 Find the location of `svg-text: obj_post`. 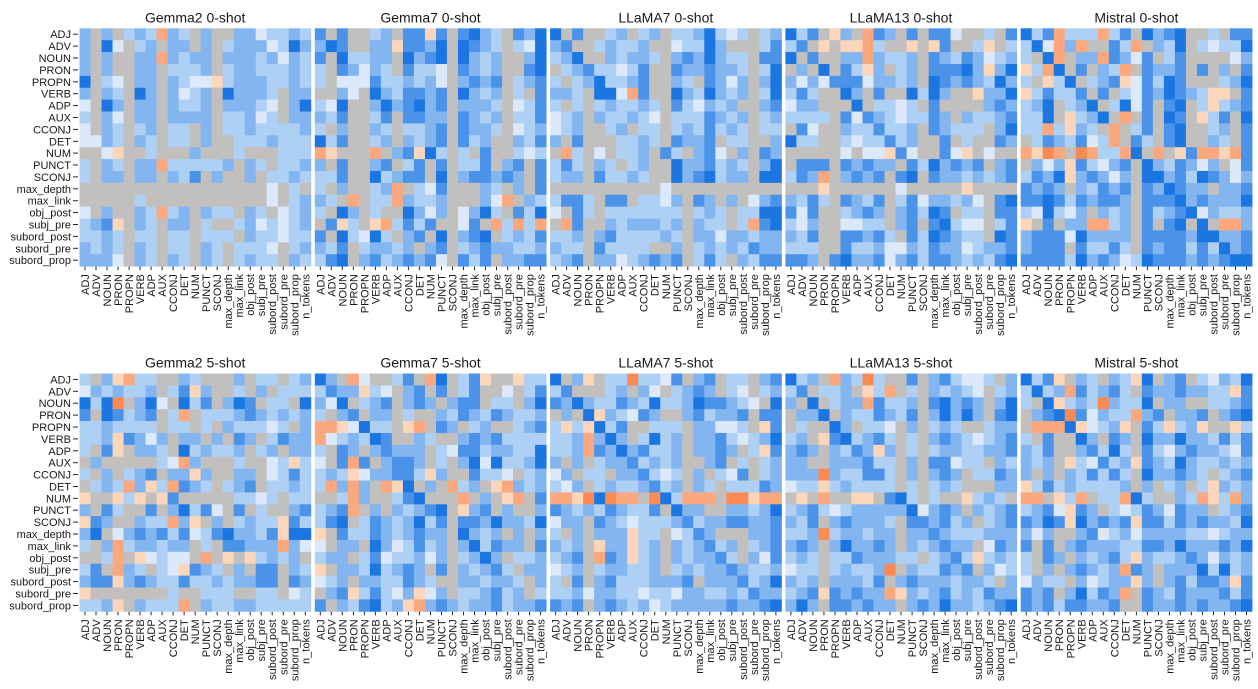

svg-text: obj_post is located at coordinates (50, 559).